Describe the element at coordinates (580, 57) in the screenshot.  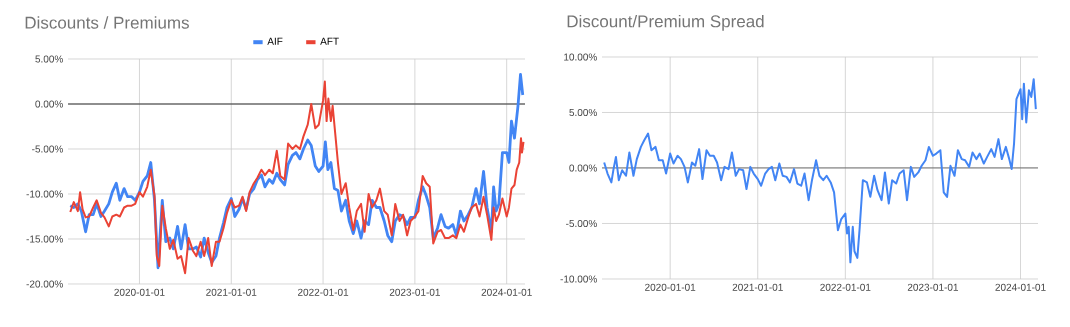
I see `y-tick-label: 10.00%` at that location.